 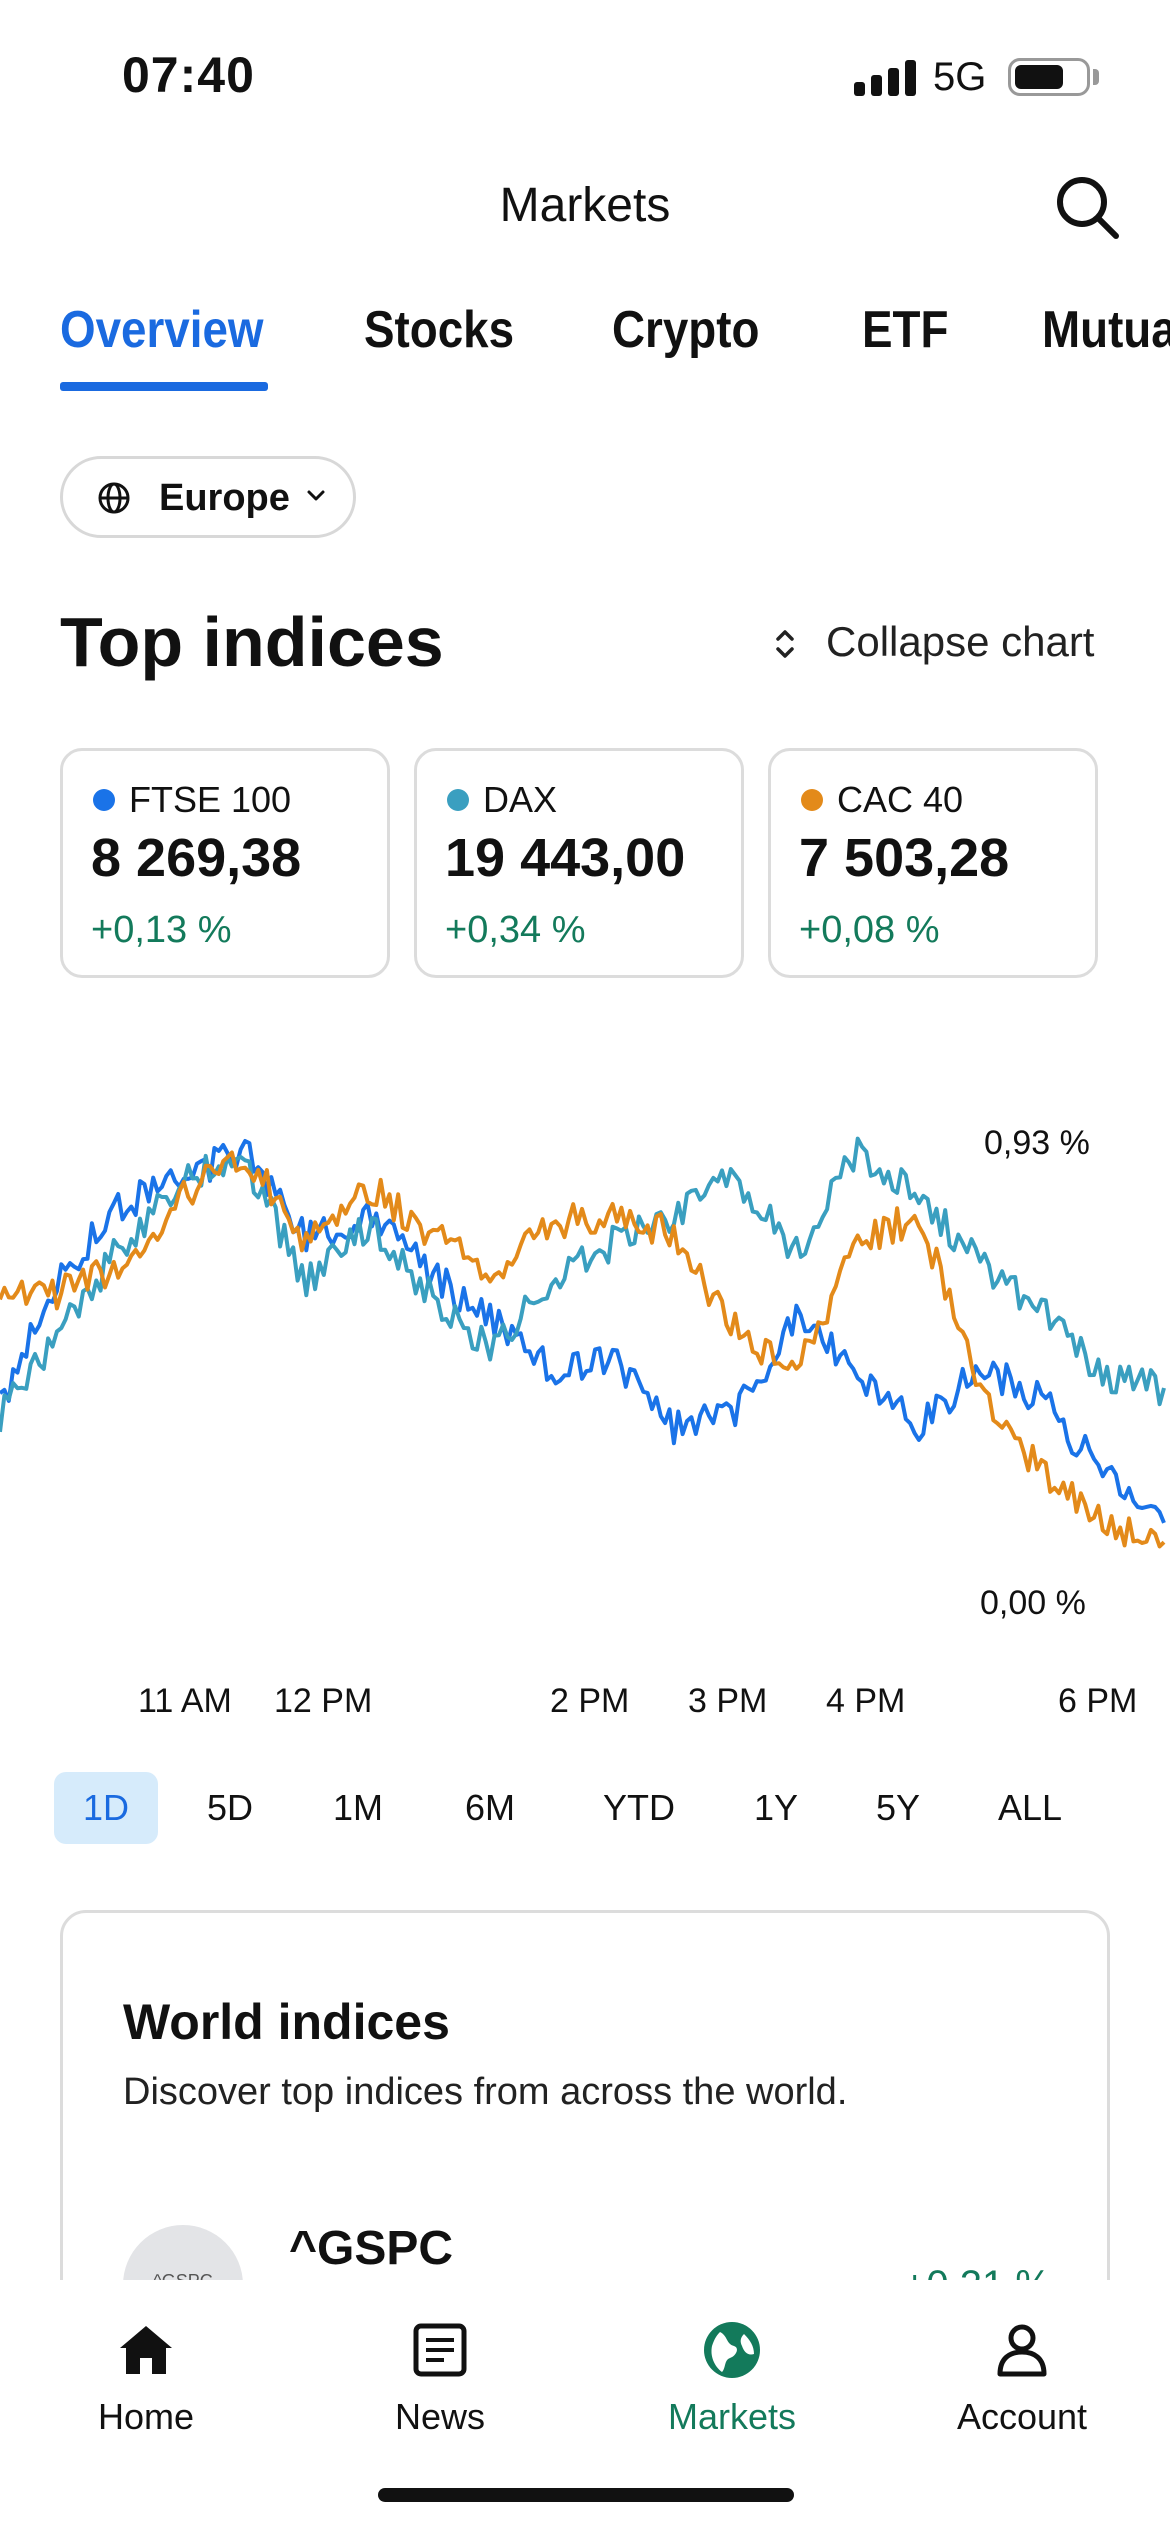 I want to click on index-ticker: ^GSPC, so click(x=371, y=2248).